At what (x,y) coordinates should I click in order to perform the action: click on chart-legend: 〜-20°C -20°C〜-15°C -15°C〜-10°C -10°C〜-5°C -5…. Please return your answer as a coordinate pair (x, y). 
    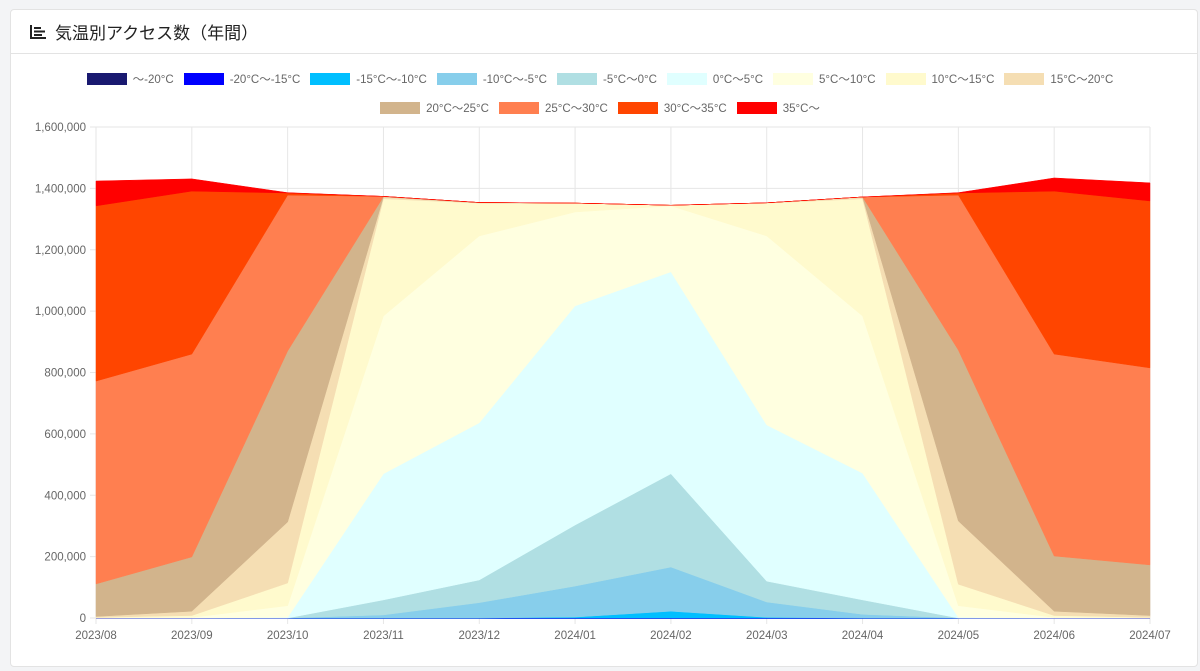
    Looking at the image, I should click on (600, 93).